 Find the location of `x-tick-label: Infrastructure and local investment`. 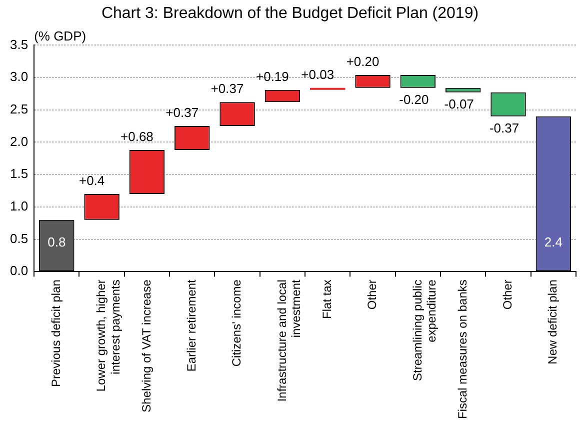

x-tick-label: Infrastructure and local investment is located at coordinates (289, 340).